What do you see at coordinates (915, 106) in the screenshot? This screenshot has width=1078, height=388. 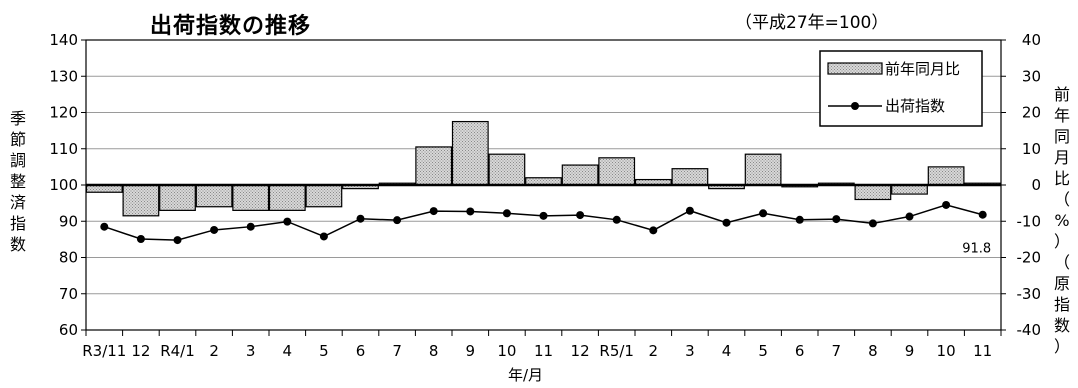 I see `legend-line-label: 出荷指数` at bounding box center [915, 106].